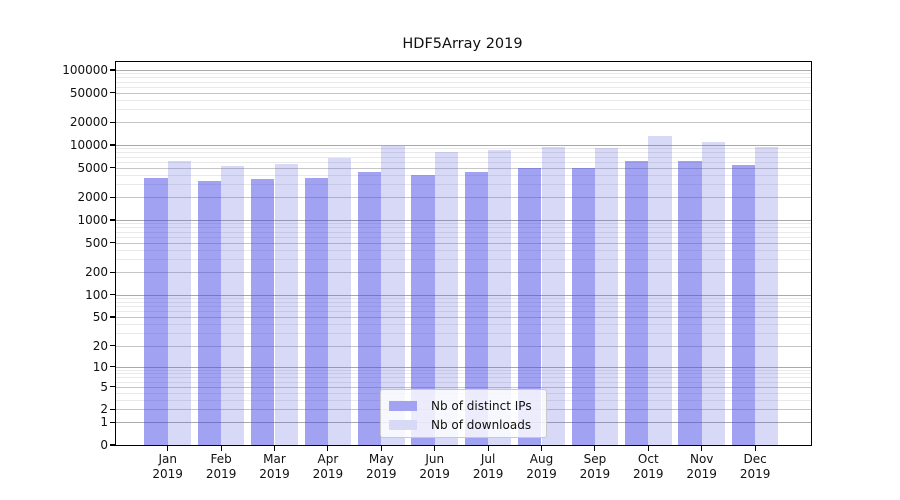 This screenshot has height=500, width=900. Describe the element at coordinates (85, 70) in the screenshot. I see `y-tick-label: 100000` at that location.